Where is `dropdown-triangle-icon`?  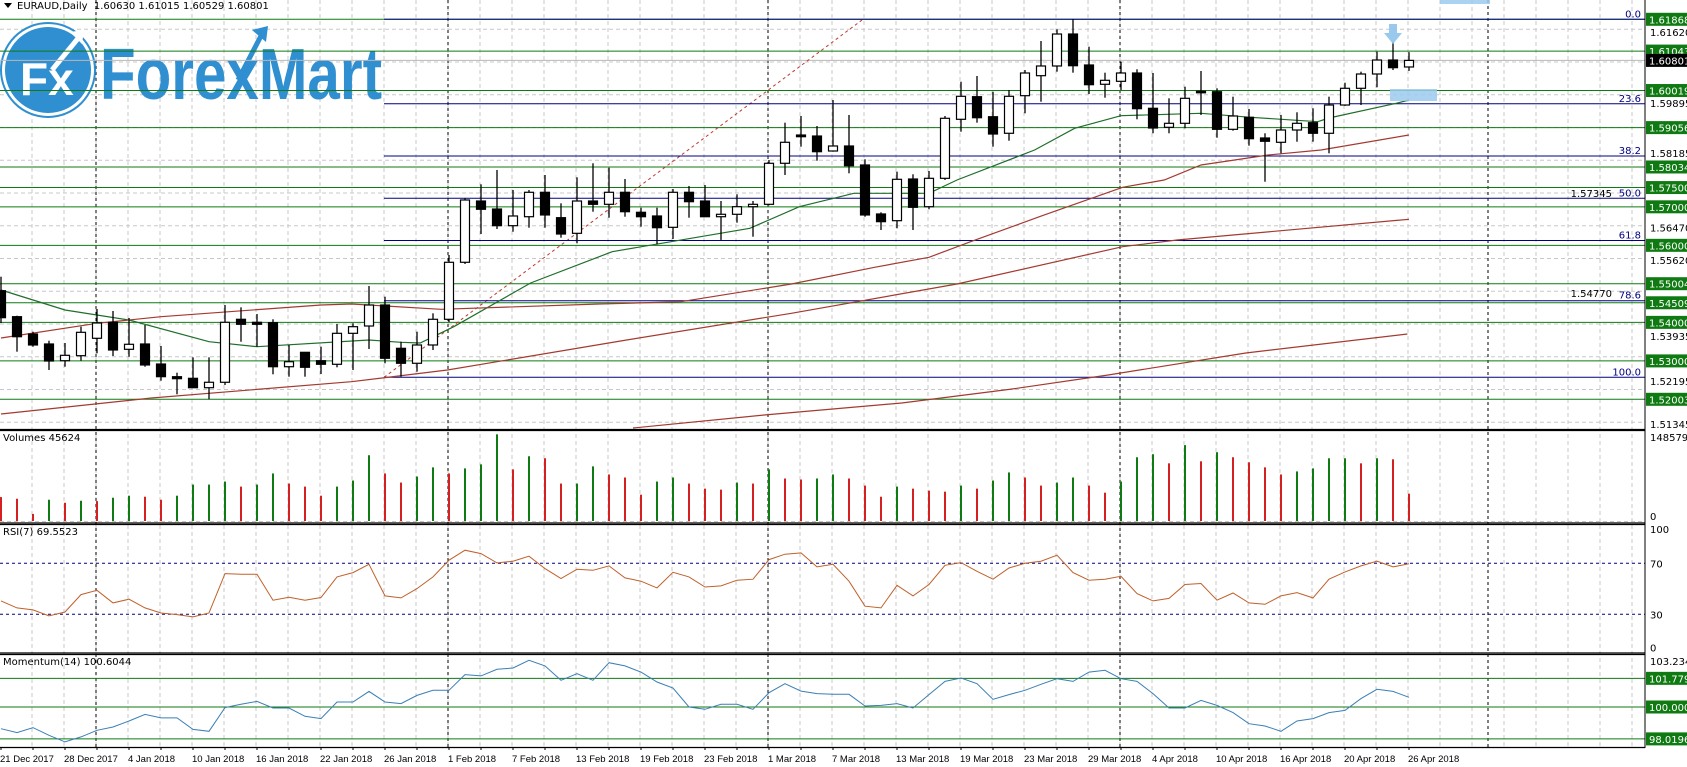
dropdown-triangle-icon is located at coordinates (8, 5).